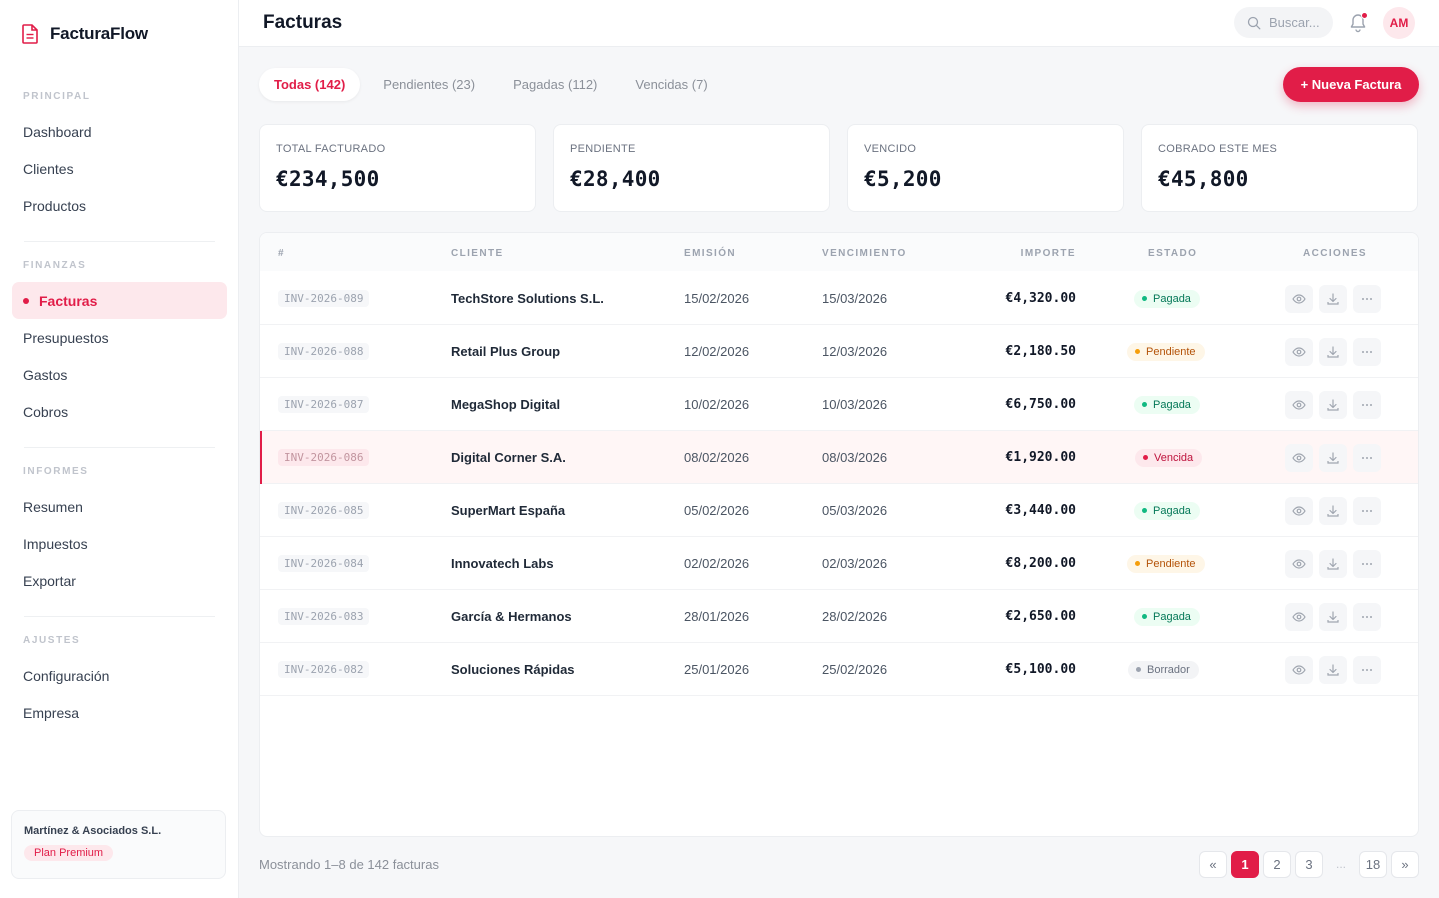  What do you see at coordinates (119, 337) in the screenshot?
I see `sidebar-item-presupuestos: Presupuestos` at bounding box center [119, 337].